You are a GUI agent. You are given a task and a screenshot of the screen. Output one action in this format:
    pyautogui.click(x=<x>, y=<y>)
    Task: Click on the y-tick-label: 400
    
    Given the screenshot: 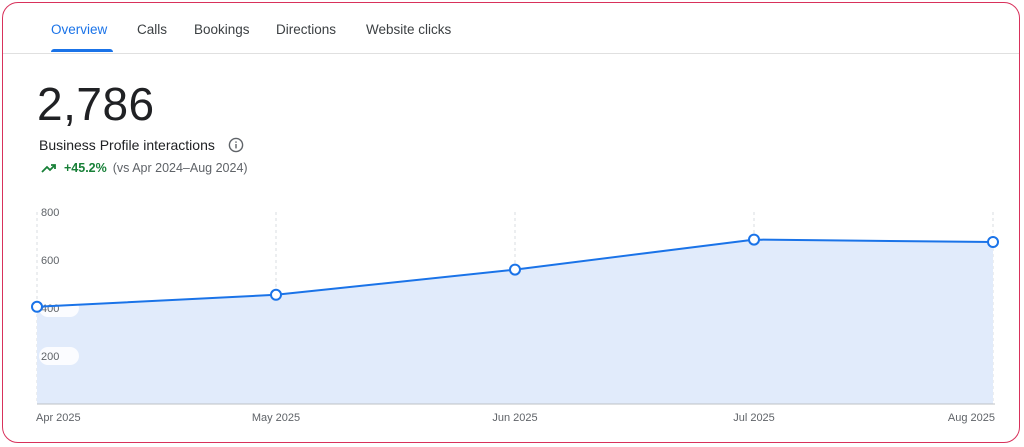 What is the action you would take?
    pyautogui.click(x=50, y=309)
    